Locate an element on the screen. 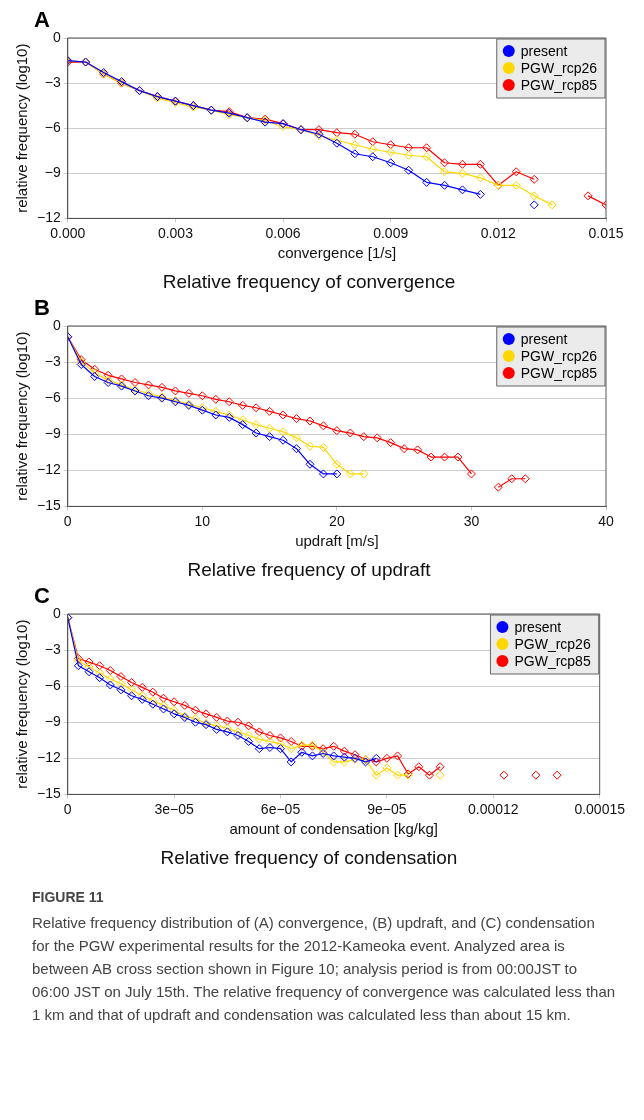 The width and height of the screenshot is (644, 1120). x-tick-label: 0.006 is located at coordinates (283, 232).